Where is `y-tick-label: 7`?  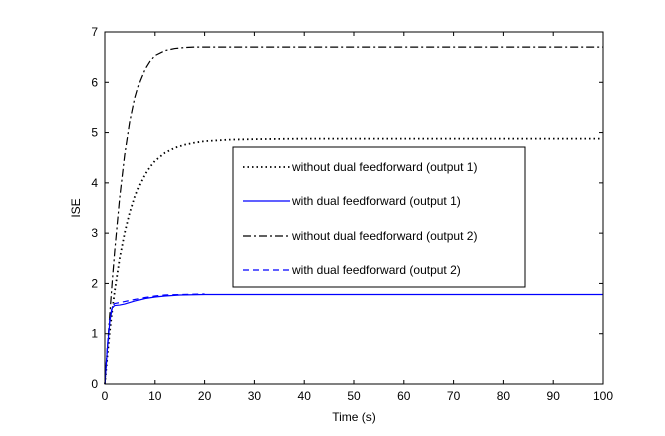 y-tick-label: 7 is located at coordinates (94, 32).